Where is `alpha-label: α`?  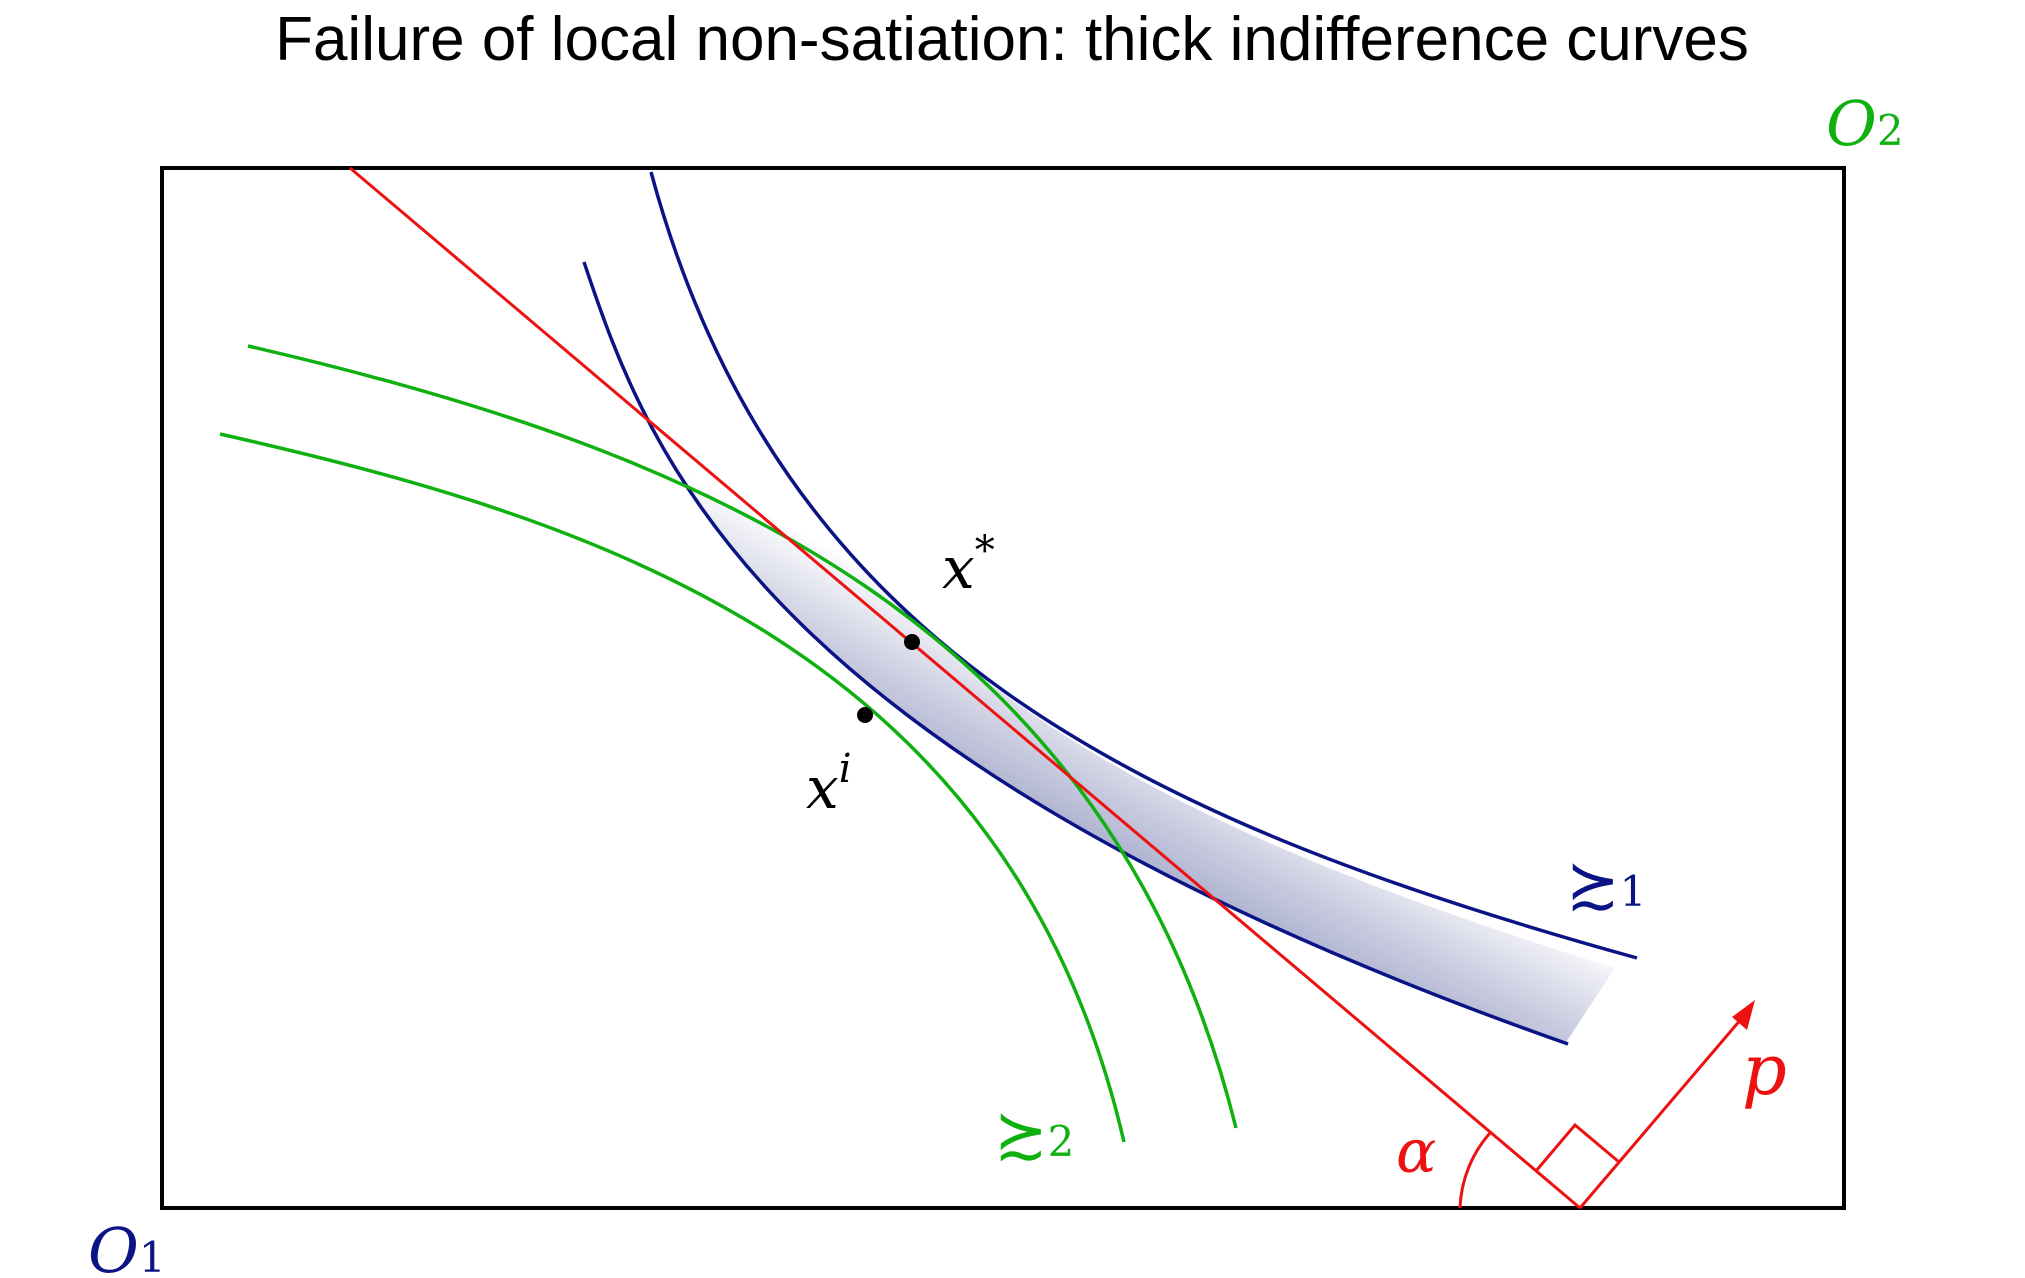 alpha-label: α is located at coordinates (1416, 1152).